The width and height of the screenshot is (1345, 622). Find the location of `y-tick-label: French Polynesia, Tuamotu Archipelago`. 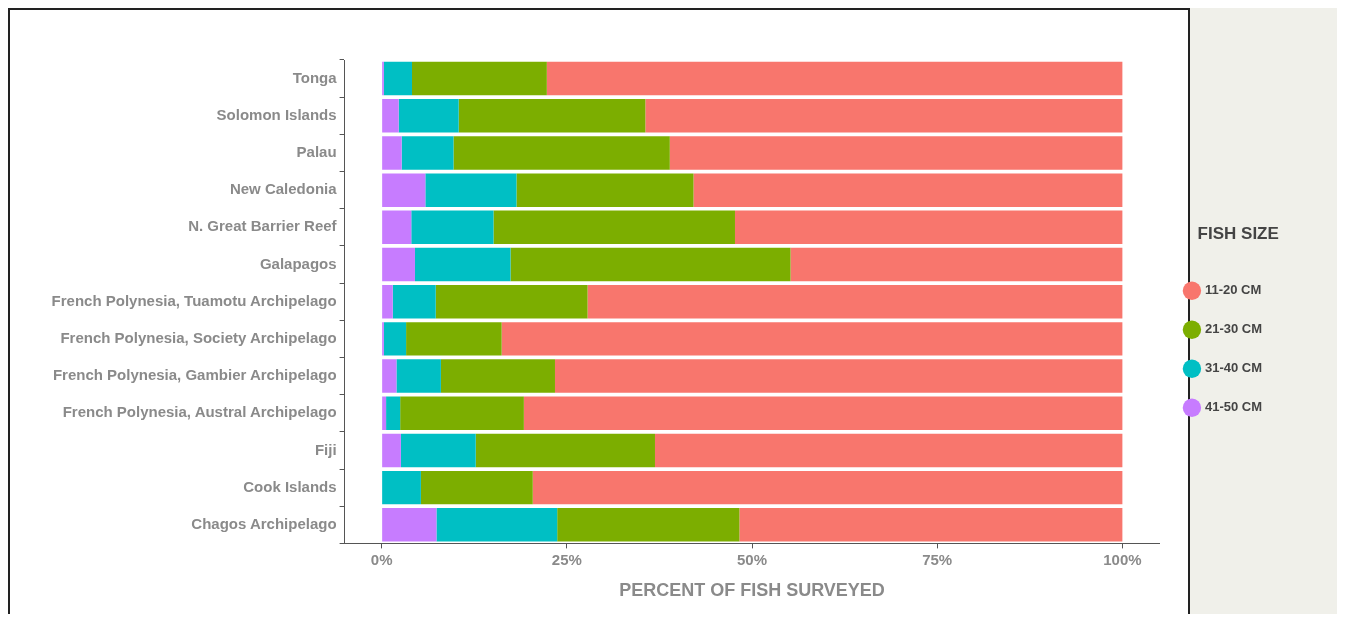

y-tick-label: French Polynesia, Tuamotu Archipelago is located at coordinates (194, 300).